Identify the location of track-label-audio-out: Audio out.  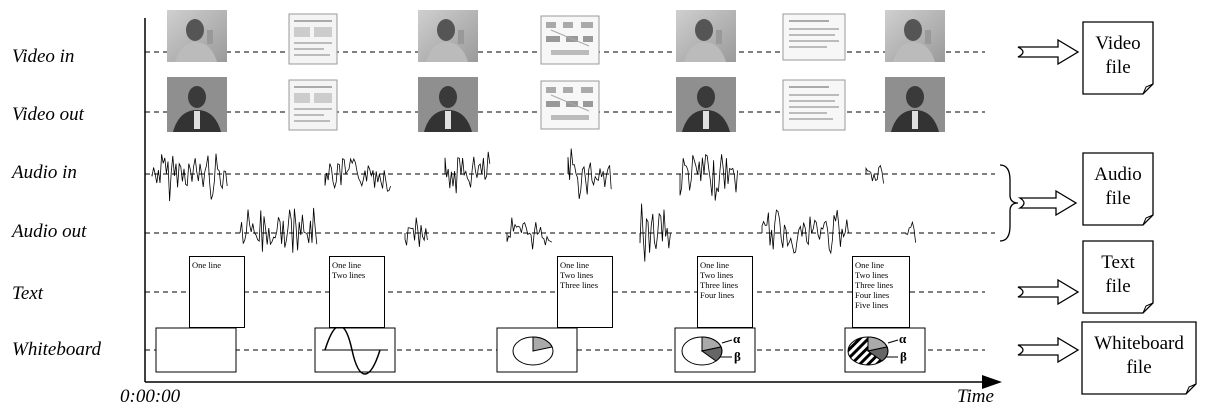
(49, 231).